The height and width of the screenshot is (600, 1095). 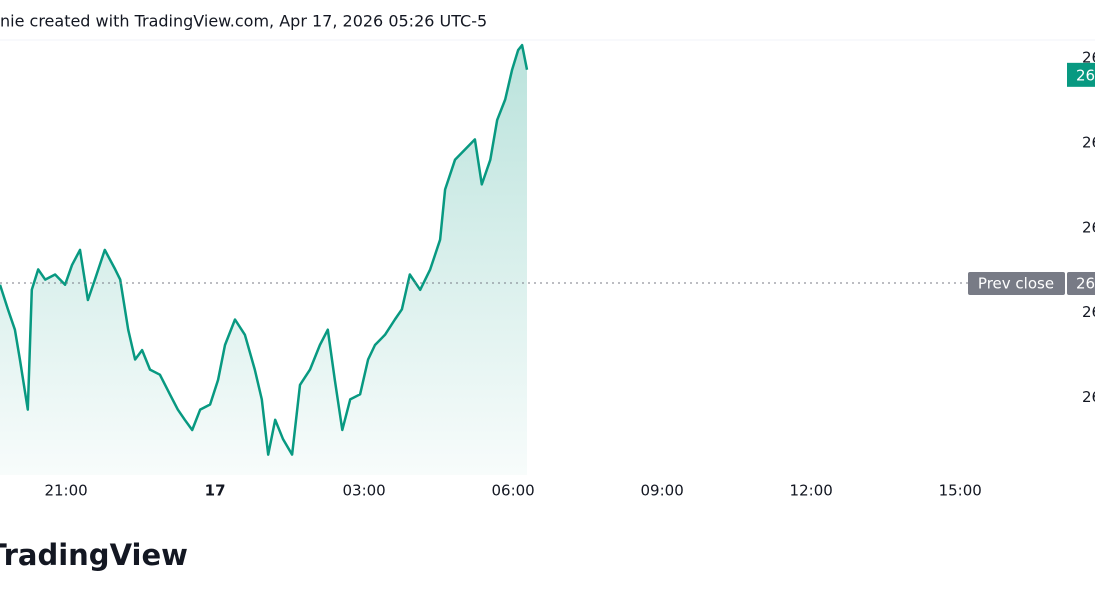 What do you see at coordinates (1085, 283) in the screenshot?
I see `prev-close-price: 26` at bounding box center [1085, 283].